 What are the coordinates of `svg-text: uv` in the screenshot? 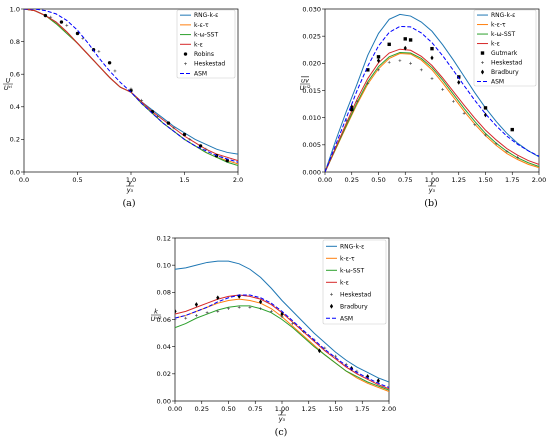 It's located at (305, 81).